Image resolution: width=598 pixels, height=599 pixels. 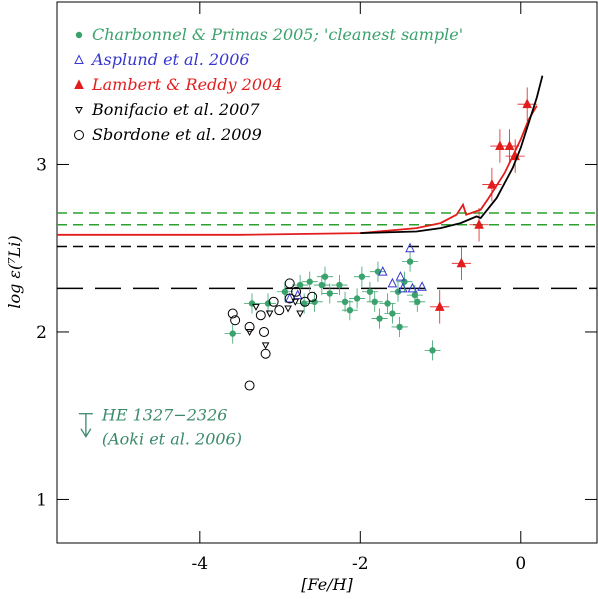 What do you see at coordinates (520, 564) in the screenshot?
I see `x-tick-label: 0` at bounding box center [520, 564].